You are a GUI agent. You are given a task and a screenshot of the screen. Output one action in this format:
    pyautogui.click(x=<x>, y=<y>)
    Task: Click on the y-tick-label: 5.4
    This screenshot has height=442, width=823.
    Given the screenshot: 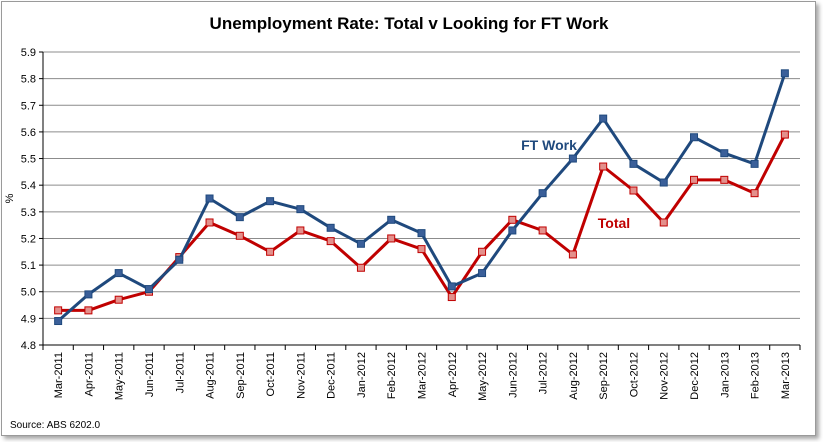 What is the action you would take?
    pyautogui.click(x=28, y=186)
    